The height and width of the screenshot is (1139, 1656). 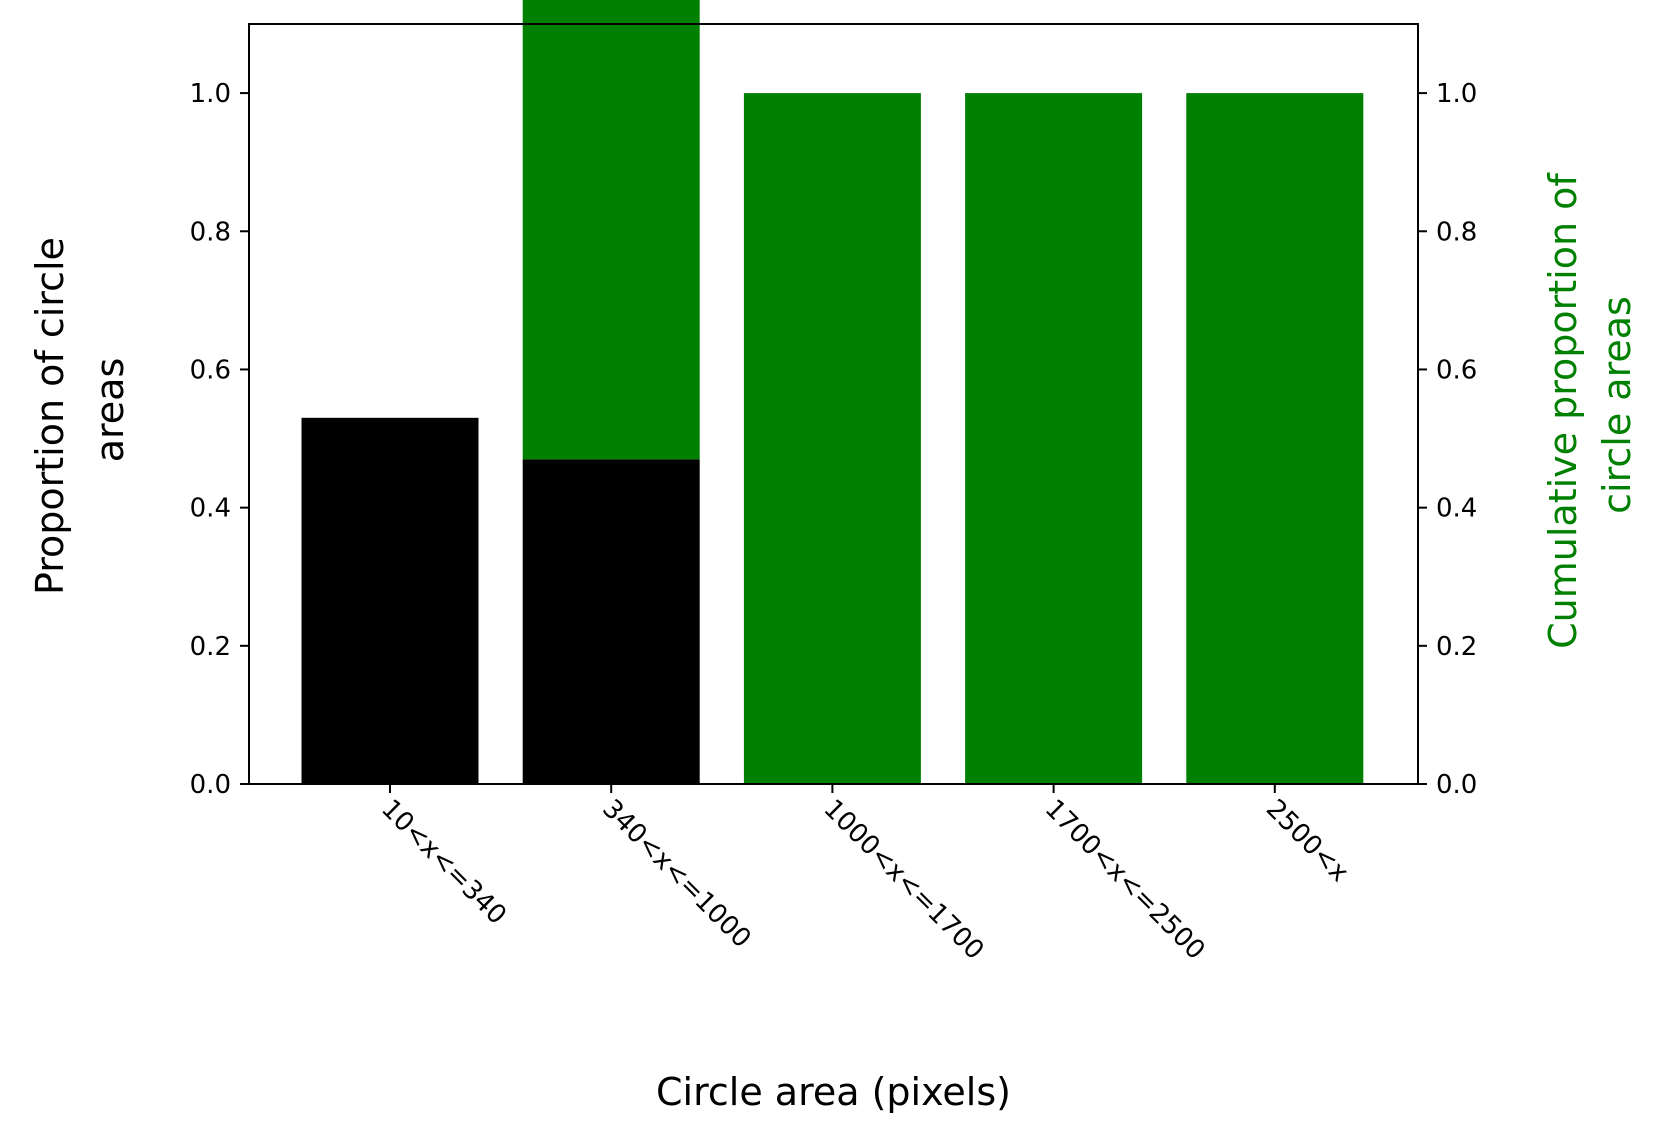 I want to click on right-y-tick-label: 0.2, so click(x=1456, y=647).